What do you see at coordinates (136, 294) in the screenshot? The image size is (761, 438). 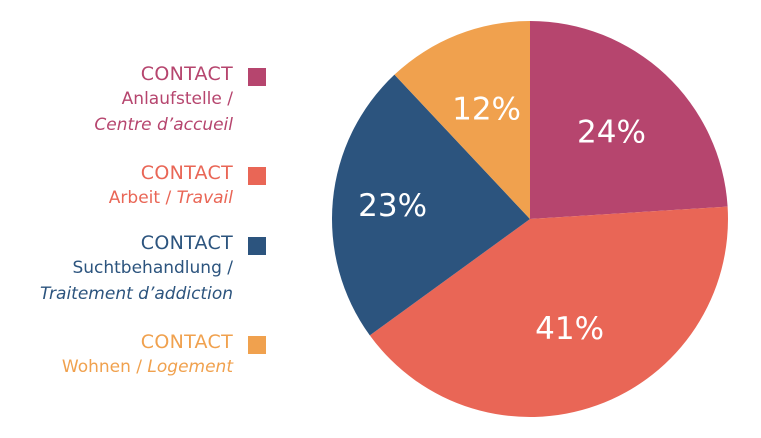 I see `legend-line-2: Traitement d’addiction` at bounding box center [136, 294].